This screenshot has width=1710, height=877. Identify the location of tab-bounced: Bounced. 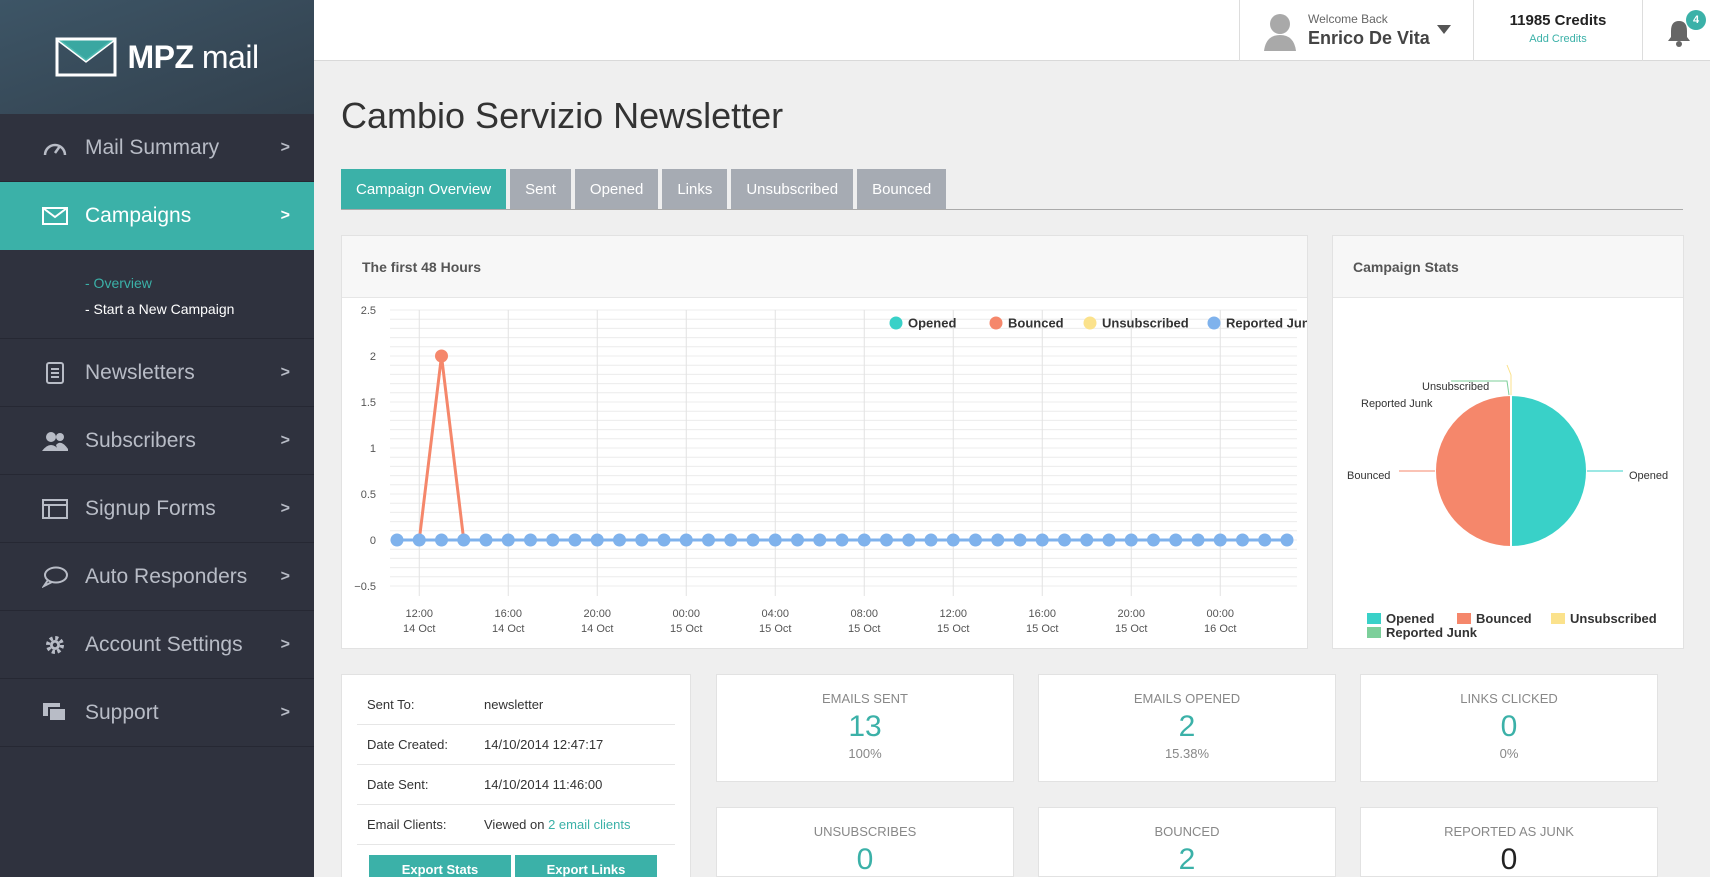
(902, 189).